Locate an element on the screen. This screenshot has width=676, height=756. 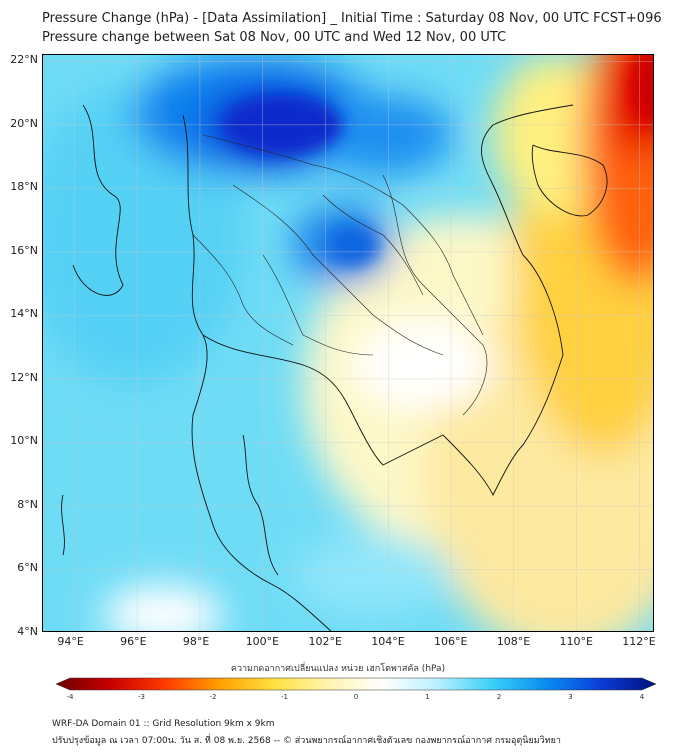
colorbar-tick-label: 1 is located at coordinates (427, 697).